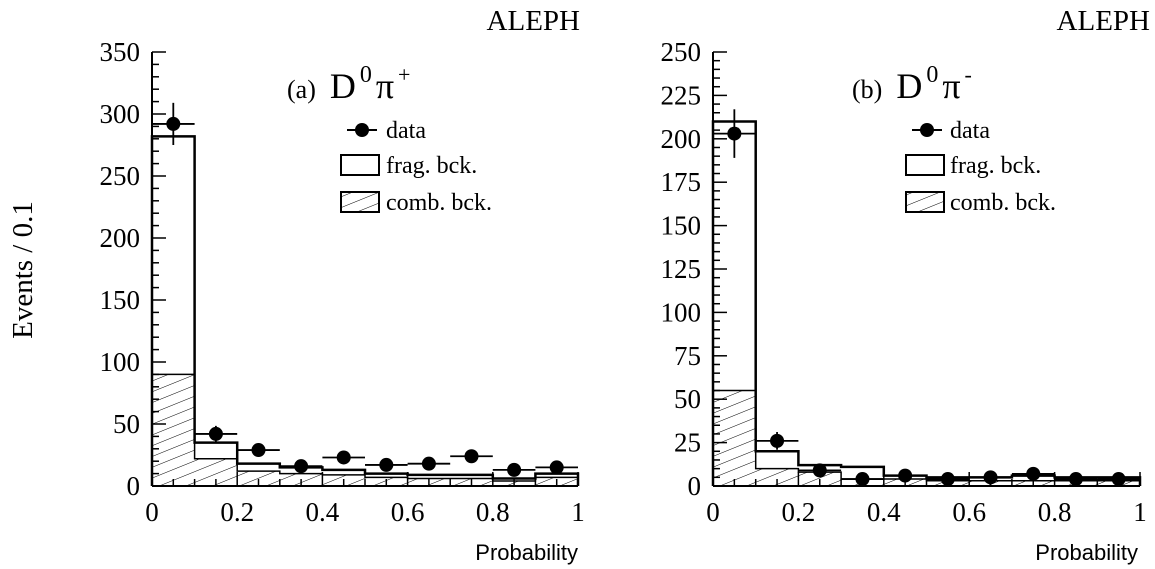 The image size is (1155, 569). I want to click on legend-comb-label-b: comb. bck., so click(1003, 203).